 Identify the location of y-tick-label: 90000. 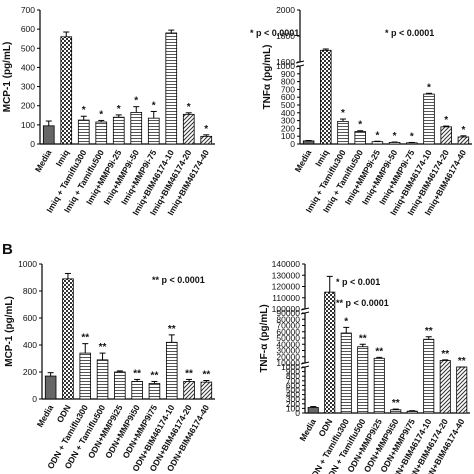
(288, 313).